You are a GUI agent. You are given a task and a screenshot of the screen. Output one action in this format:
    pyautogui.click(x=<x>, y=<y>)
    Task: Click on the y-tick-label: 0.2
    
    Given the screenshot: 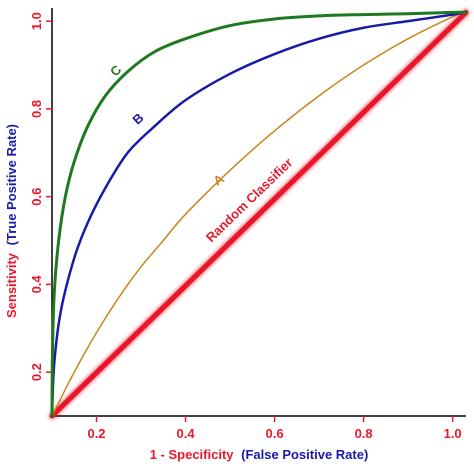 What is the action you would take?
    pyautogui.click(x=36, y=372)
    